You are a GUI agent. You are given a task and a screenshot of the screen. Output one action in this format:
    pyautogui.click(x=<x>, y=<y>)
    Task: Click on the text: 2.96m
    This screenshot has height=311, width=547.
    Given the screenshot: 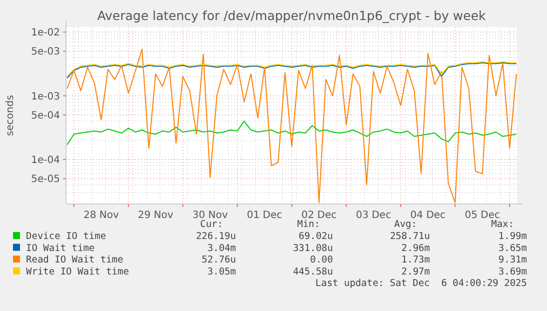 What is the action you would take?
    pyautogui.click(x=415, y=248)
    